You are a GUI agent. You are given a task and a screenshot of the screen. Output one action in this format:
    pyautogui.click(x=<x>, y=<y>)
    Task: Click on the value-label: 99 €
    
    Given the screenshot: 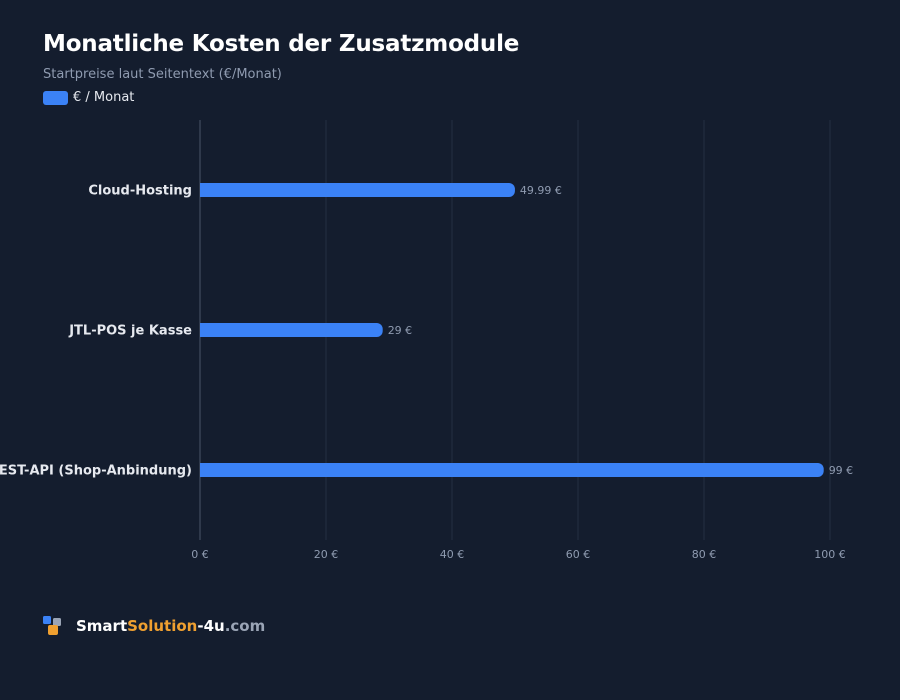 What is the action you would take?
    pyautogui.click(x=841, y=470)
    